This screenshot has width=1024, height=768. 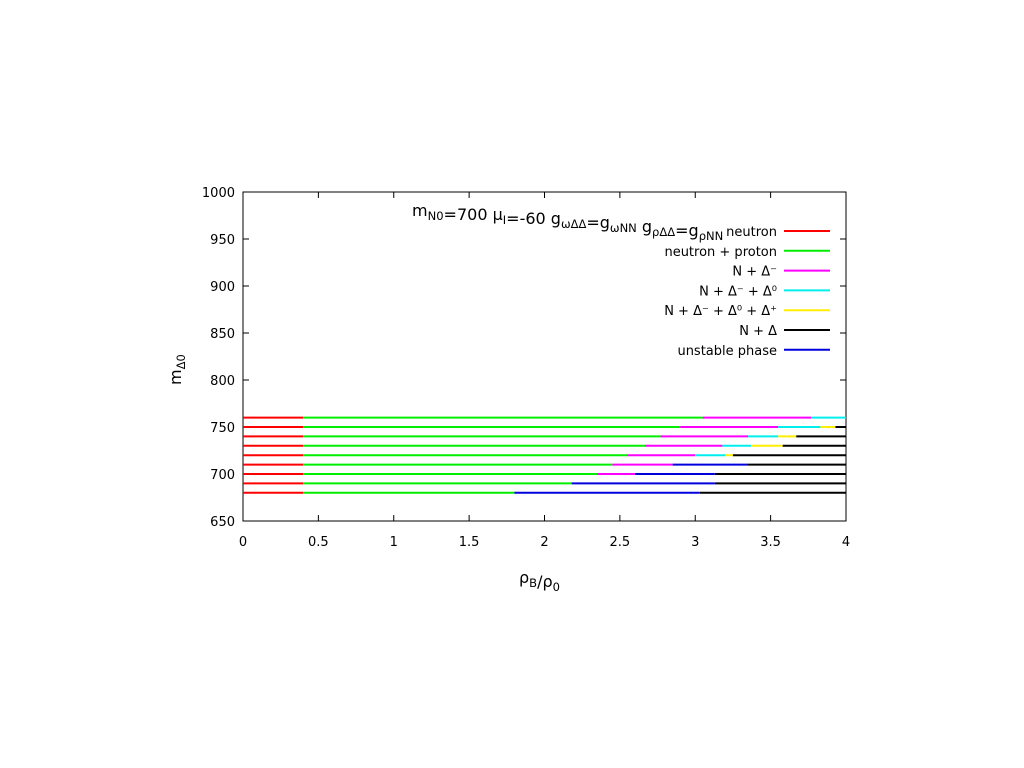 I want to click on legend-label: N + Δ⁻ + Δ⁰ + Δ⁺, so click(x=720, y=311).